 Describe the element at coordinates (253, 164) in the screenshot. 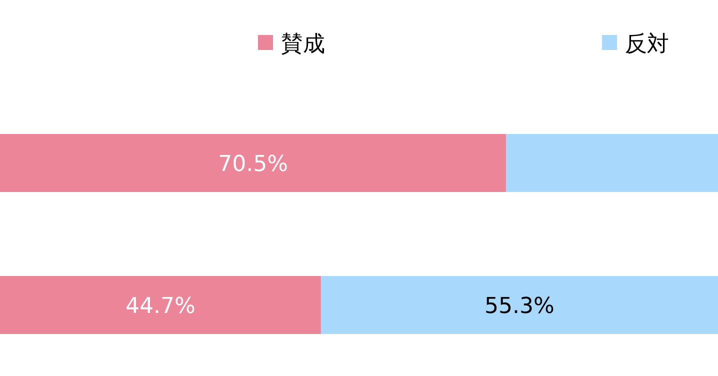

I see `data-label: 70.5%` at that location.